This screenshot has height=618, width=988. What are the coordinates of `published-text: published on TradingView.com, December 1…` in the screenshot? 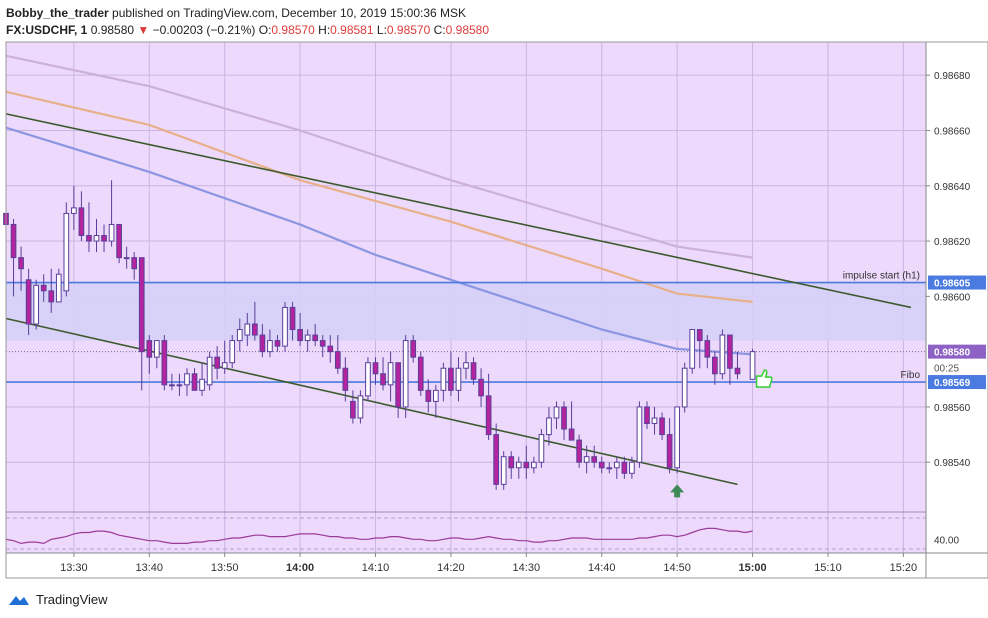 It's located at (289, 13).